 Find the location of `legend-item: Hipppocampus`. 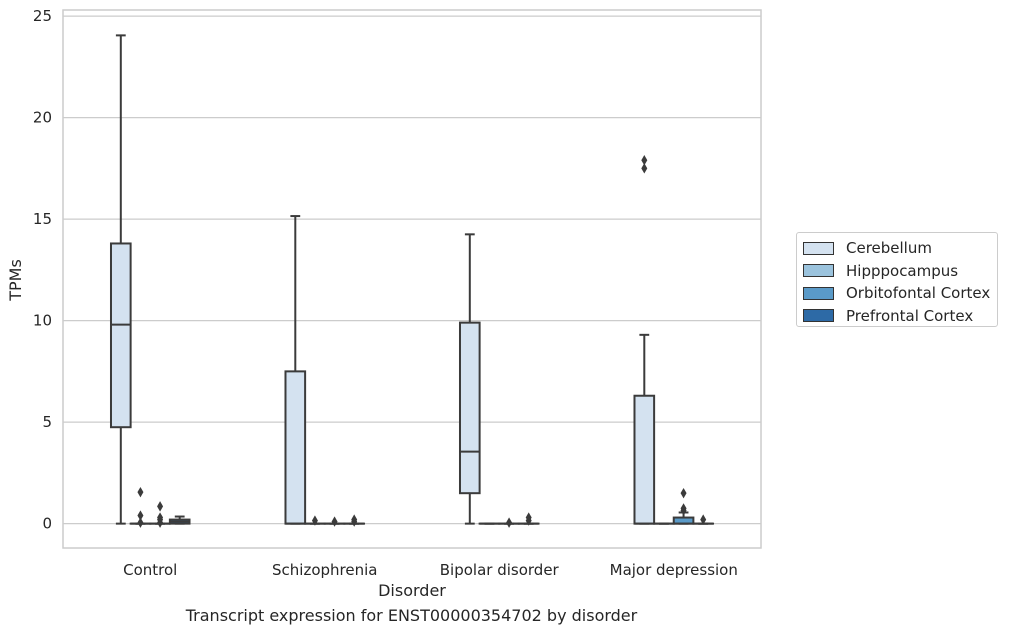

legend-item: Hipppocampus is located at coordinates (897, 271).